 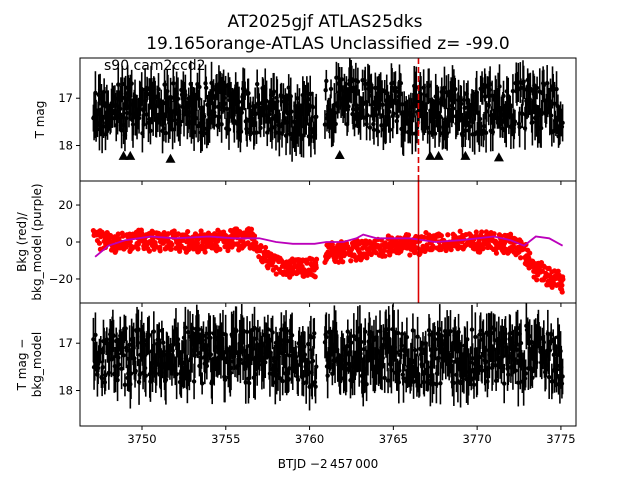 I want to click on bkg-model-line, so click(x=329, y=245).